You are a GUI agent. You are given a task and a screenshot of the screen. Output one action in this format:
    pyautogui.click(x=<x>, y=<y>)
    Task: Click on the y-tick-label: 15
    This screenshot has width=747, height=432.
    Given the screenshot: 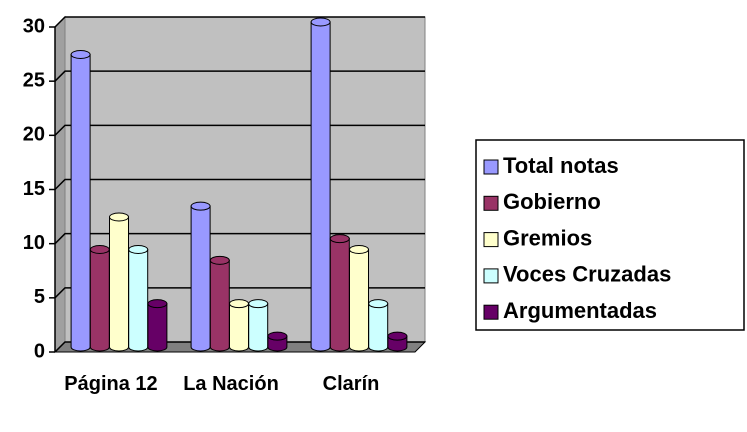 What is the action you would take?
    pyautogui.click(x=34, y=189)
    